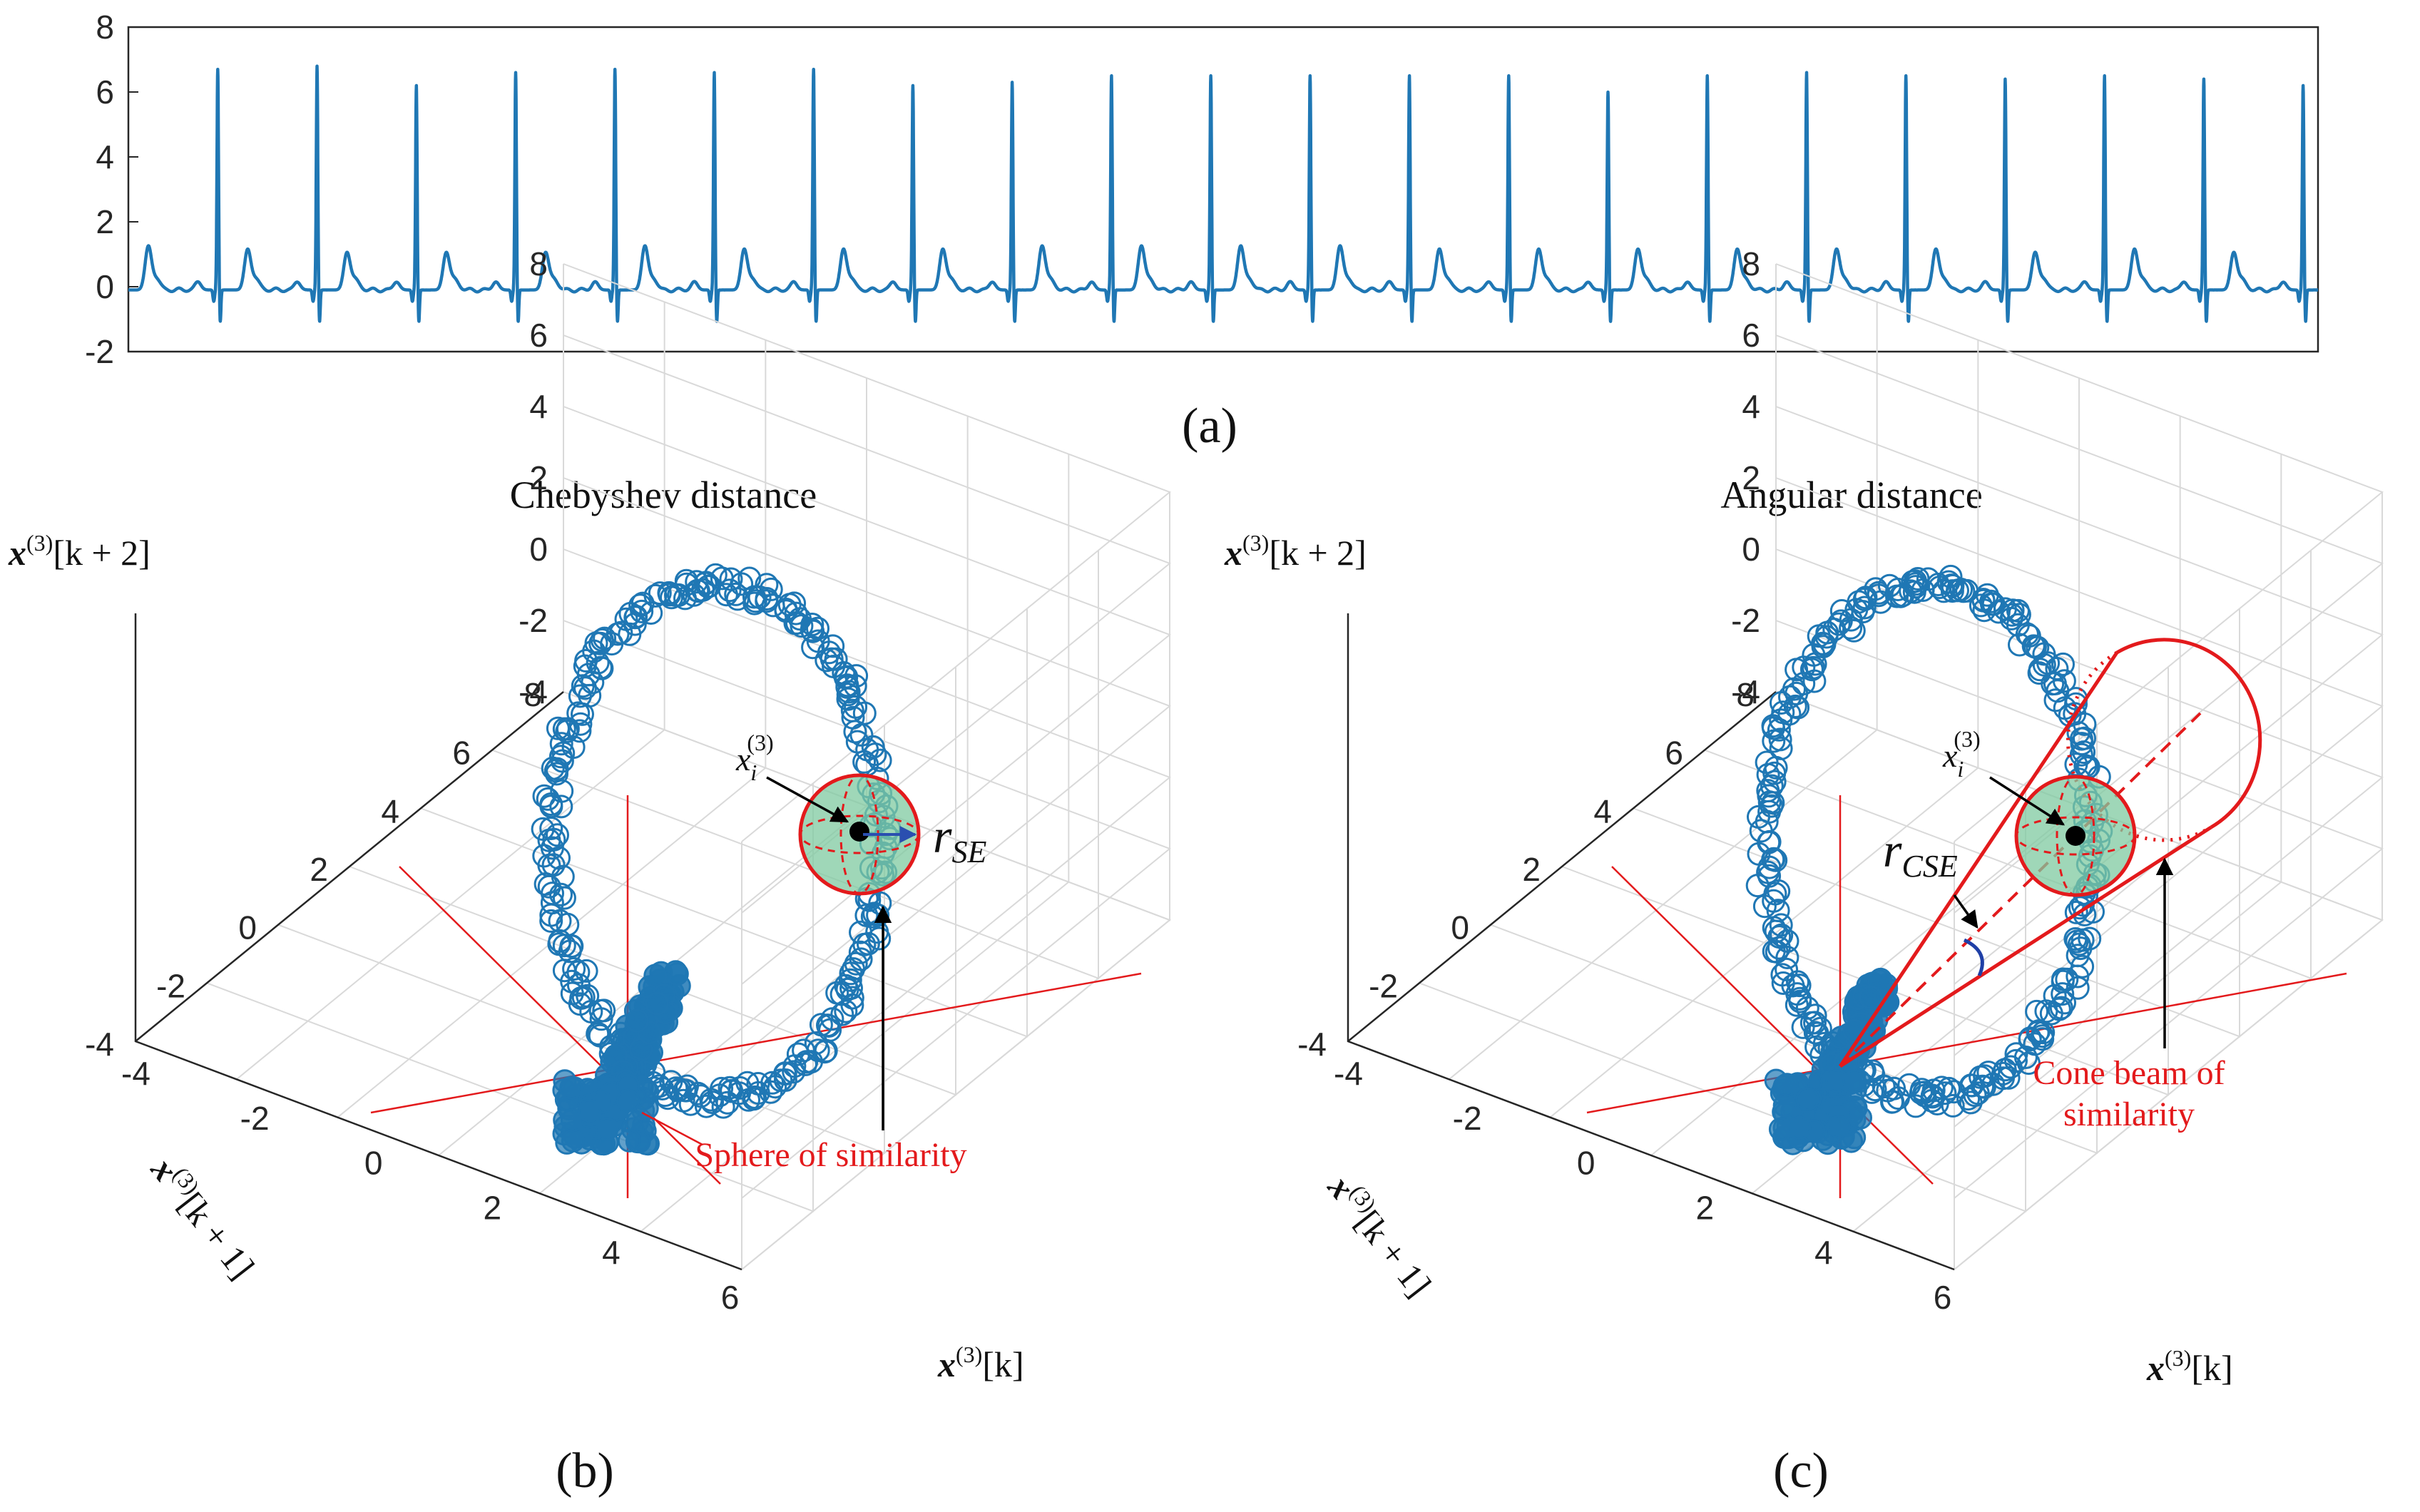 This screenshot has height=1512, width=2420. Describe the element at coordinates (319, 869) in the screenshot. I see `y-tick-label: 2` at that location.